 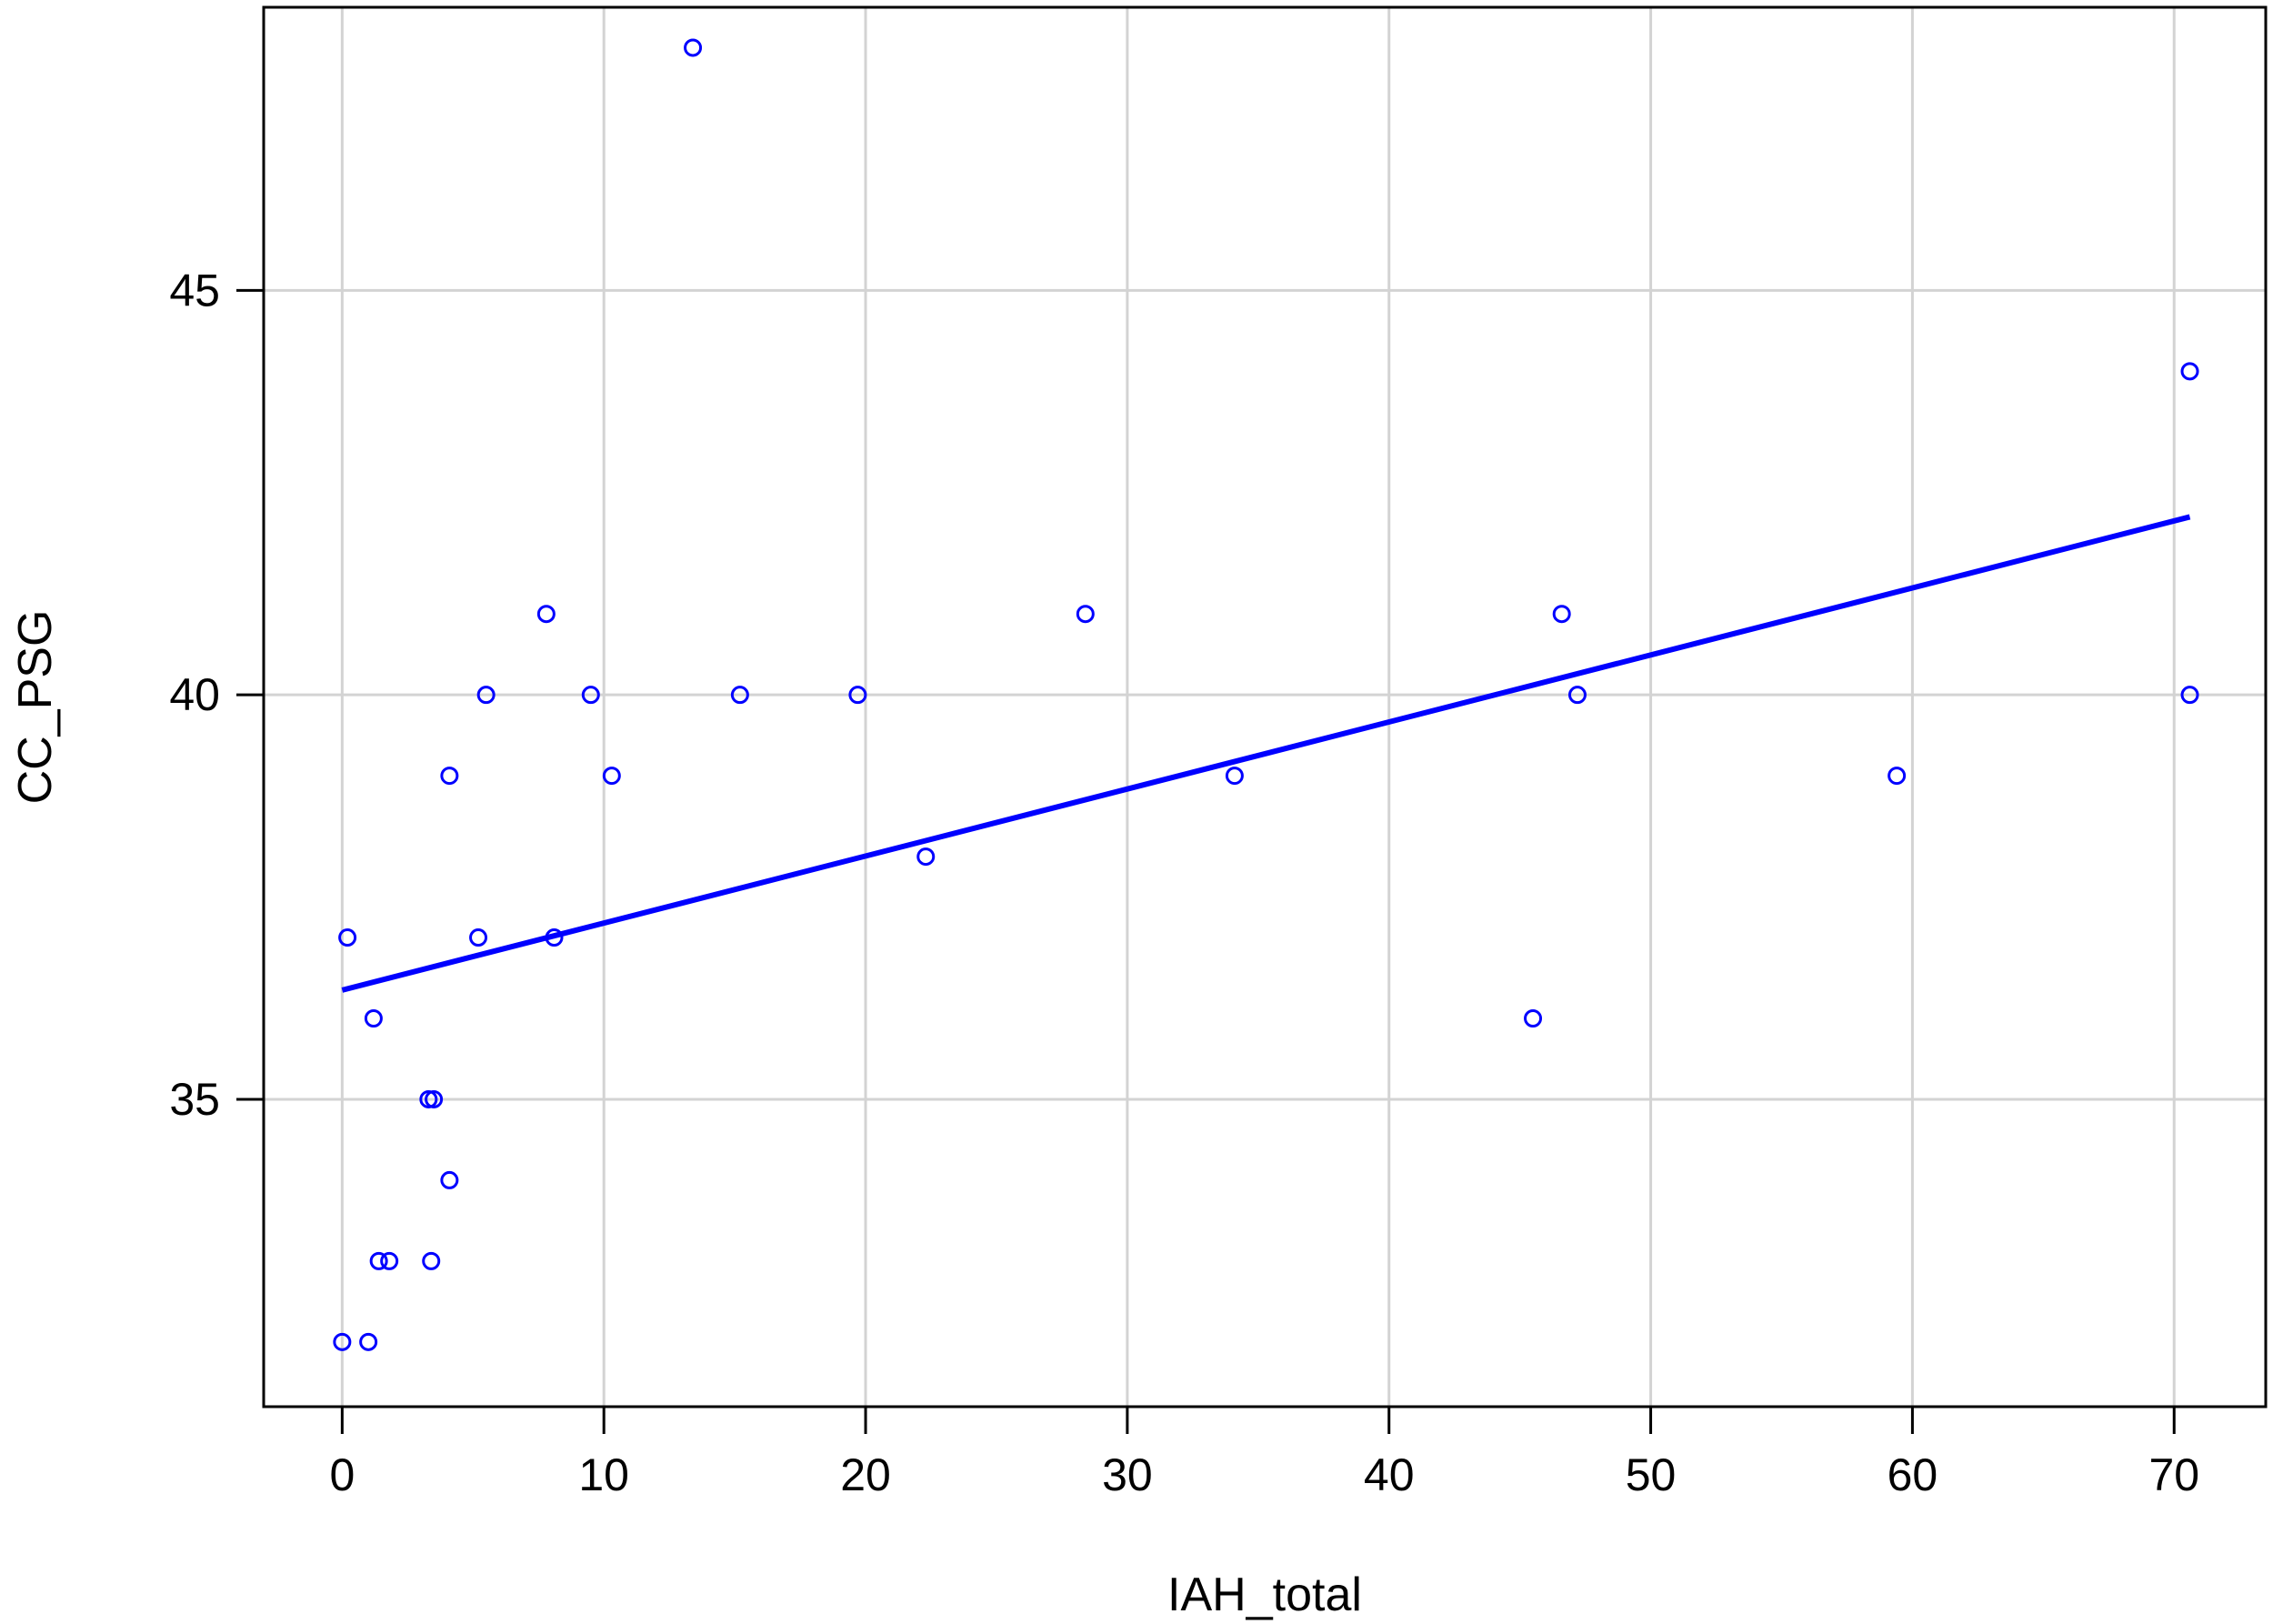 I want to click on x-tick-label: 20, so click(x=865, y=1474).